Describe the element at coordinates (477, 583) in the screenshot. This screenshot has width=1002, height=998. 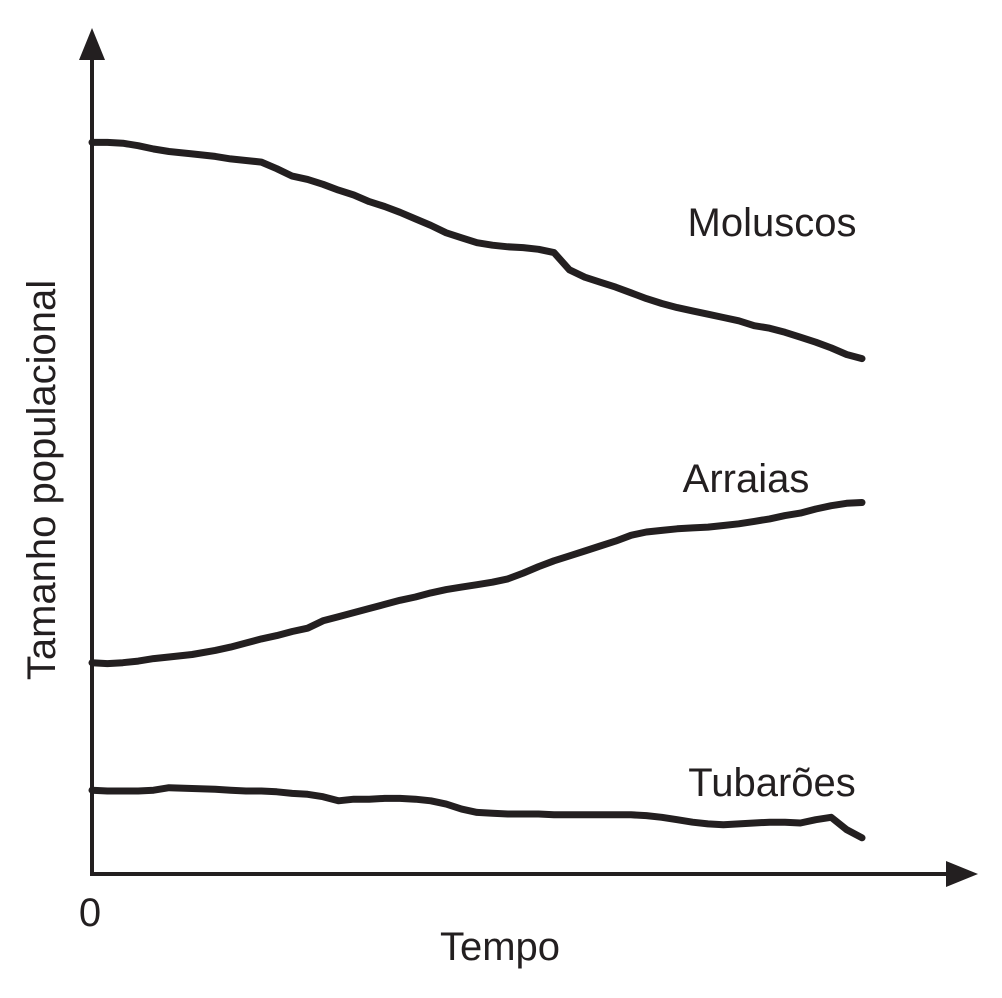
I see `series-line-arraias` at that location.